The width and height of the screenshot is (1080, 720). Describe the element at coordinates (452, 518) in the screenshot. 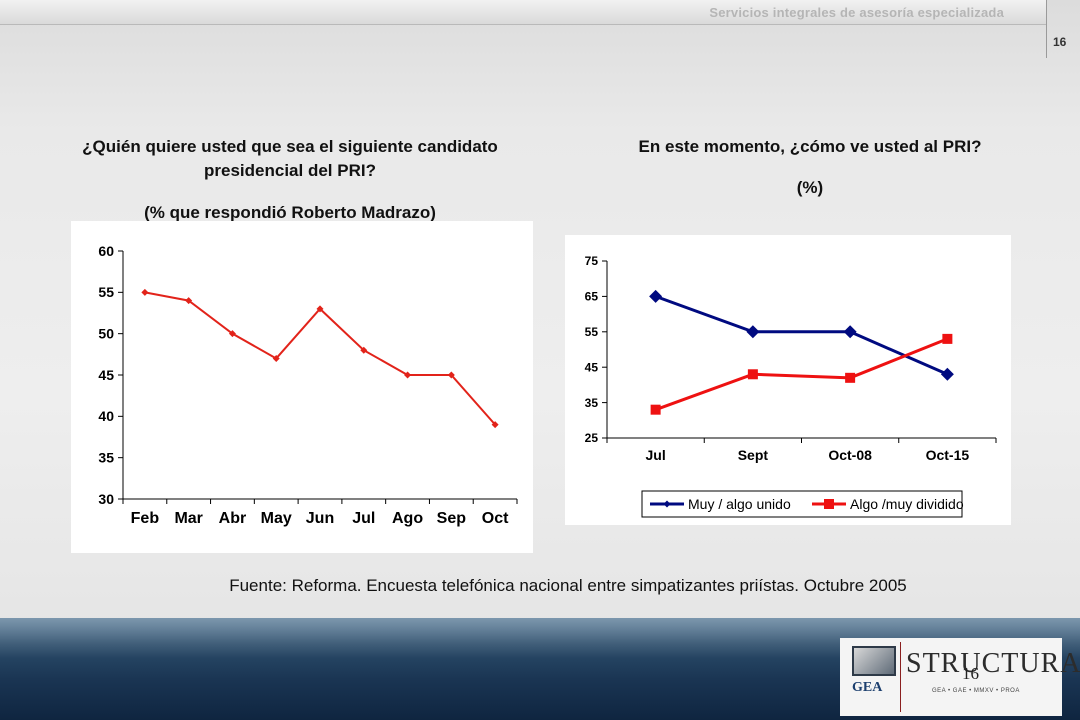

I see `x-tick-label: Sep` at that location.